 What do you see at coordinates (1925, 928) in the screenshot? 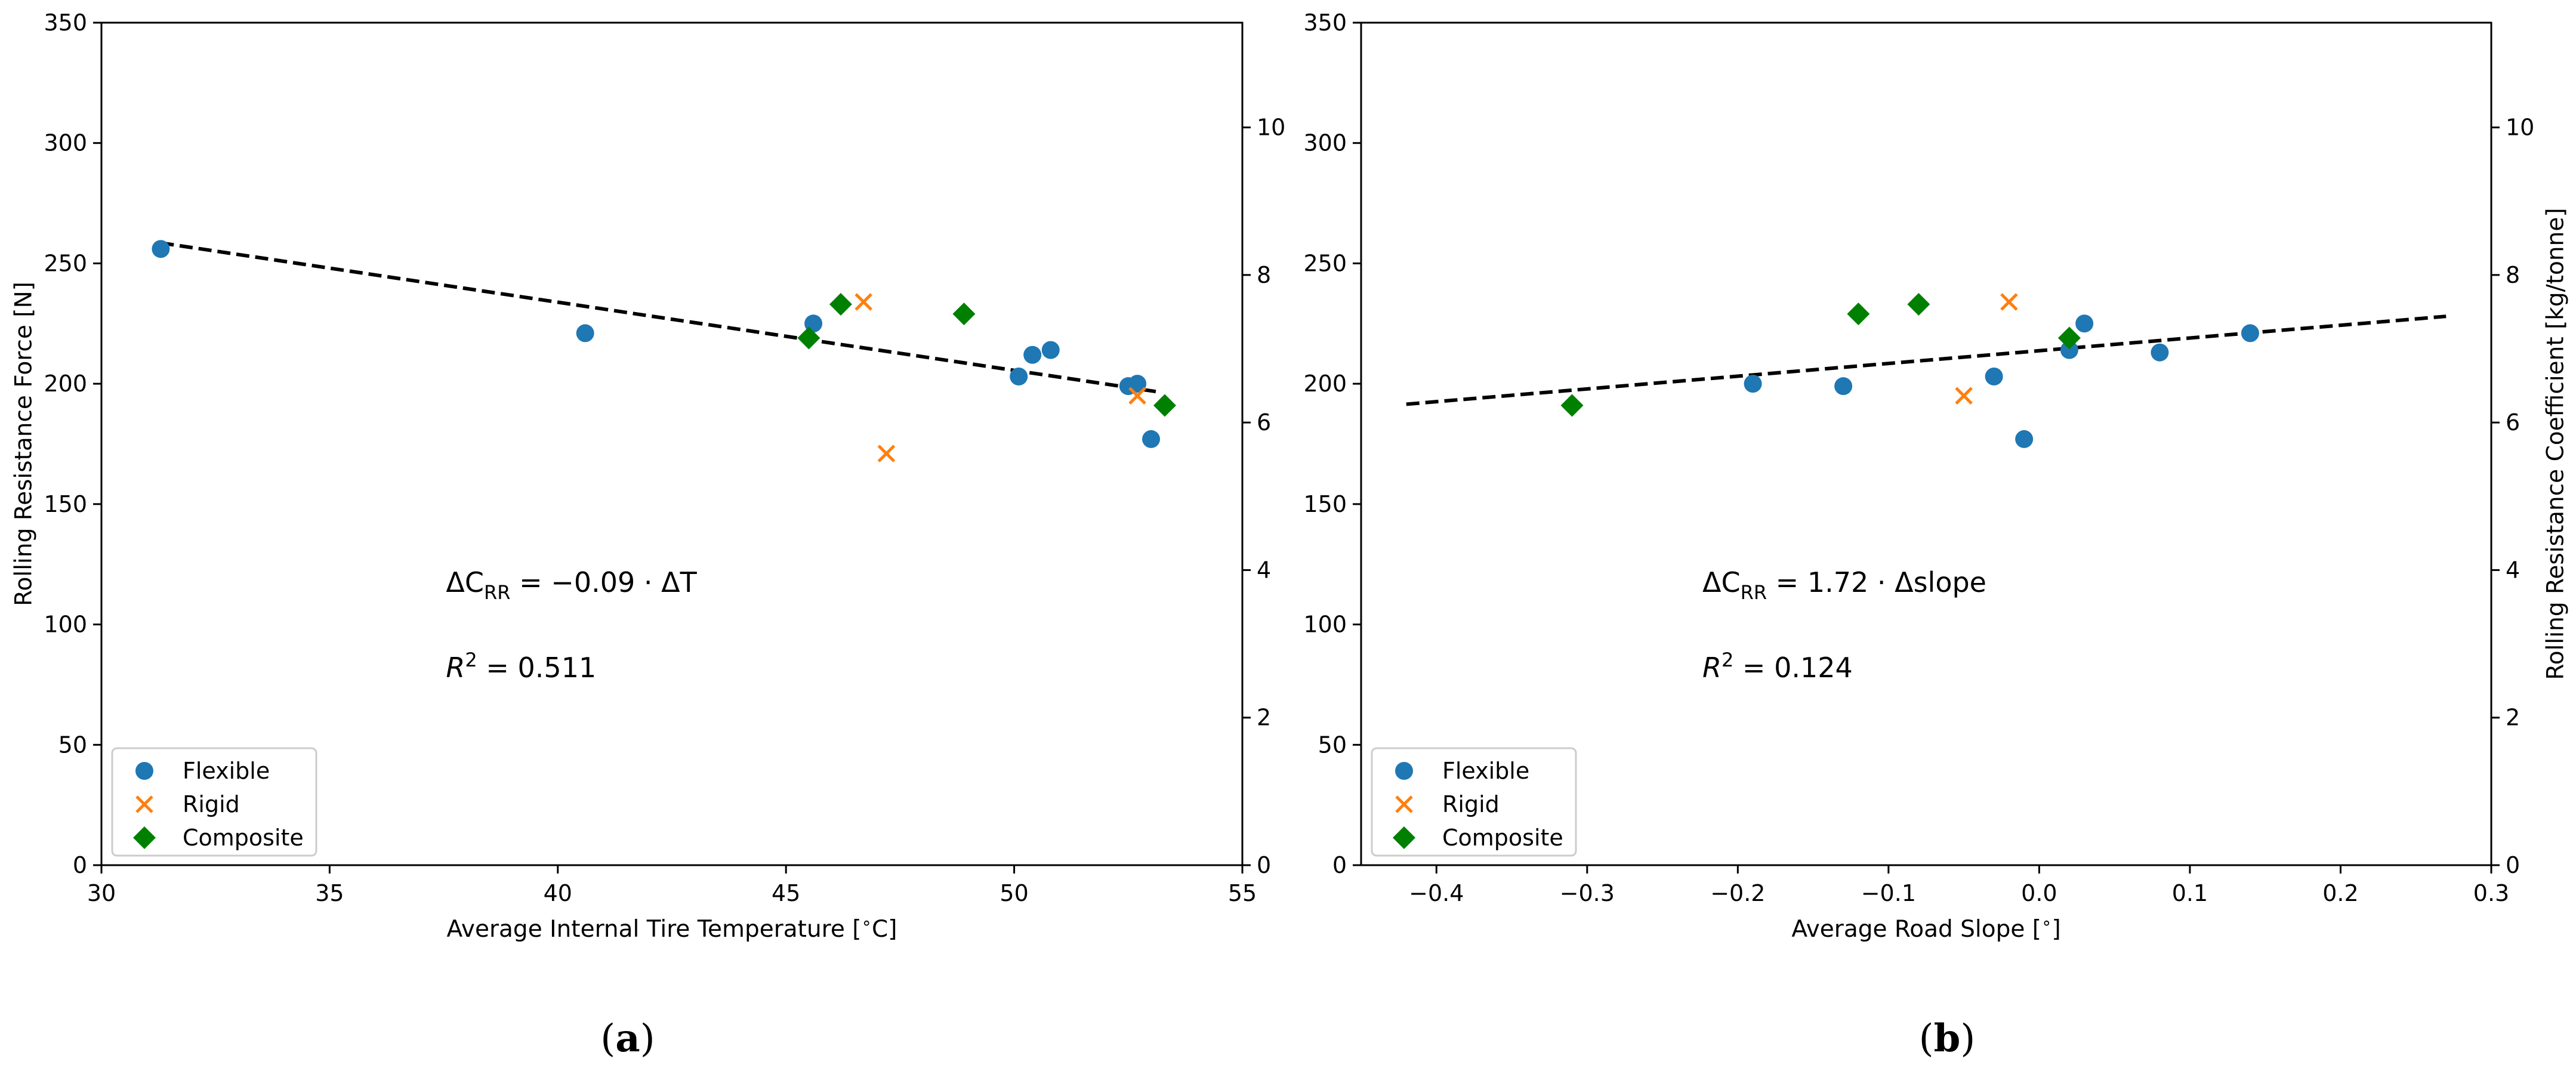
I see `panel-b-x-axis-label: Average Road Slope [∘]` at bounding box center [1925, 928].